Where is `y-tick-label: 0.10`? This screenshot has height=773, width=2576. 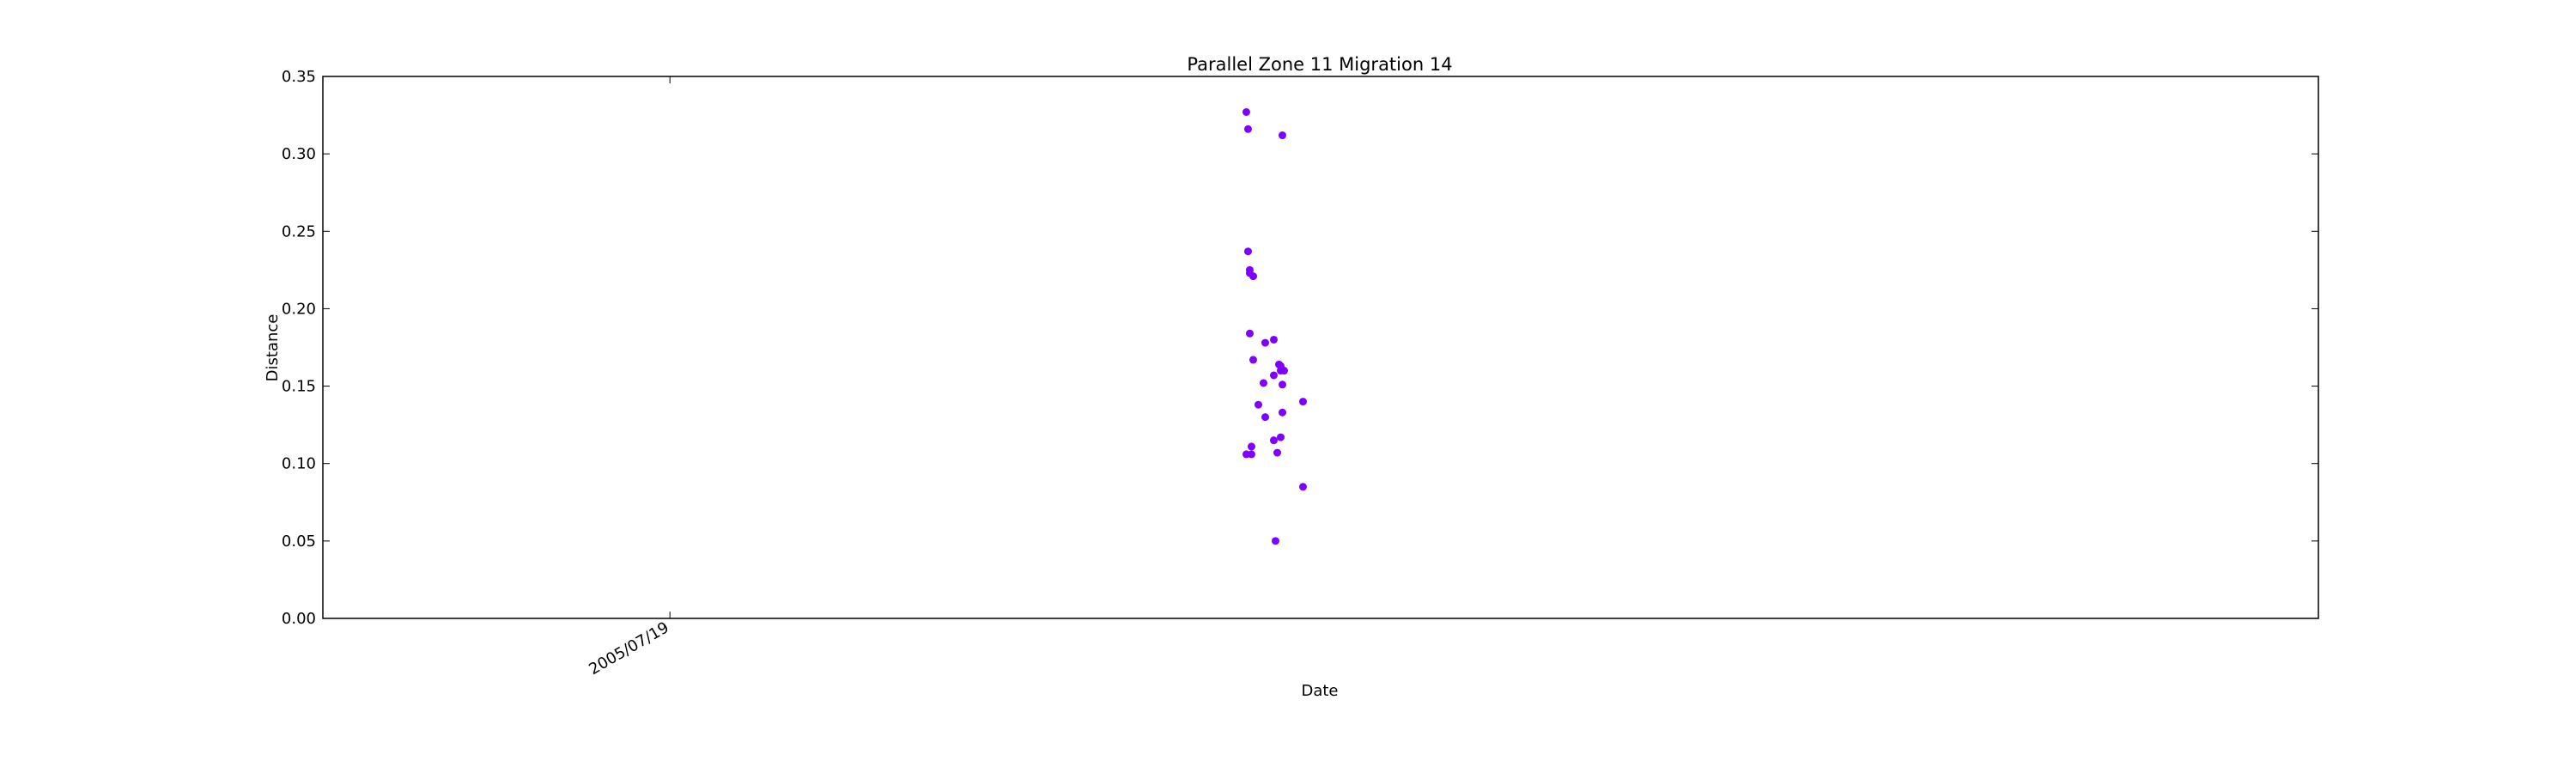 y-tick-label: 0.10 is located at coordinates (299, 464).